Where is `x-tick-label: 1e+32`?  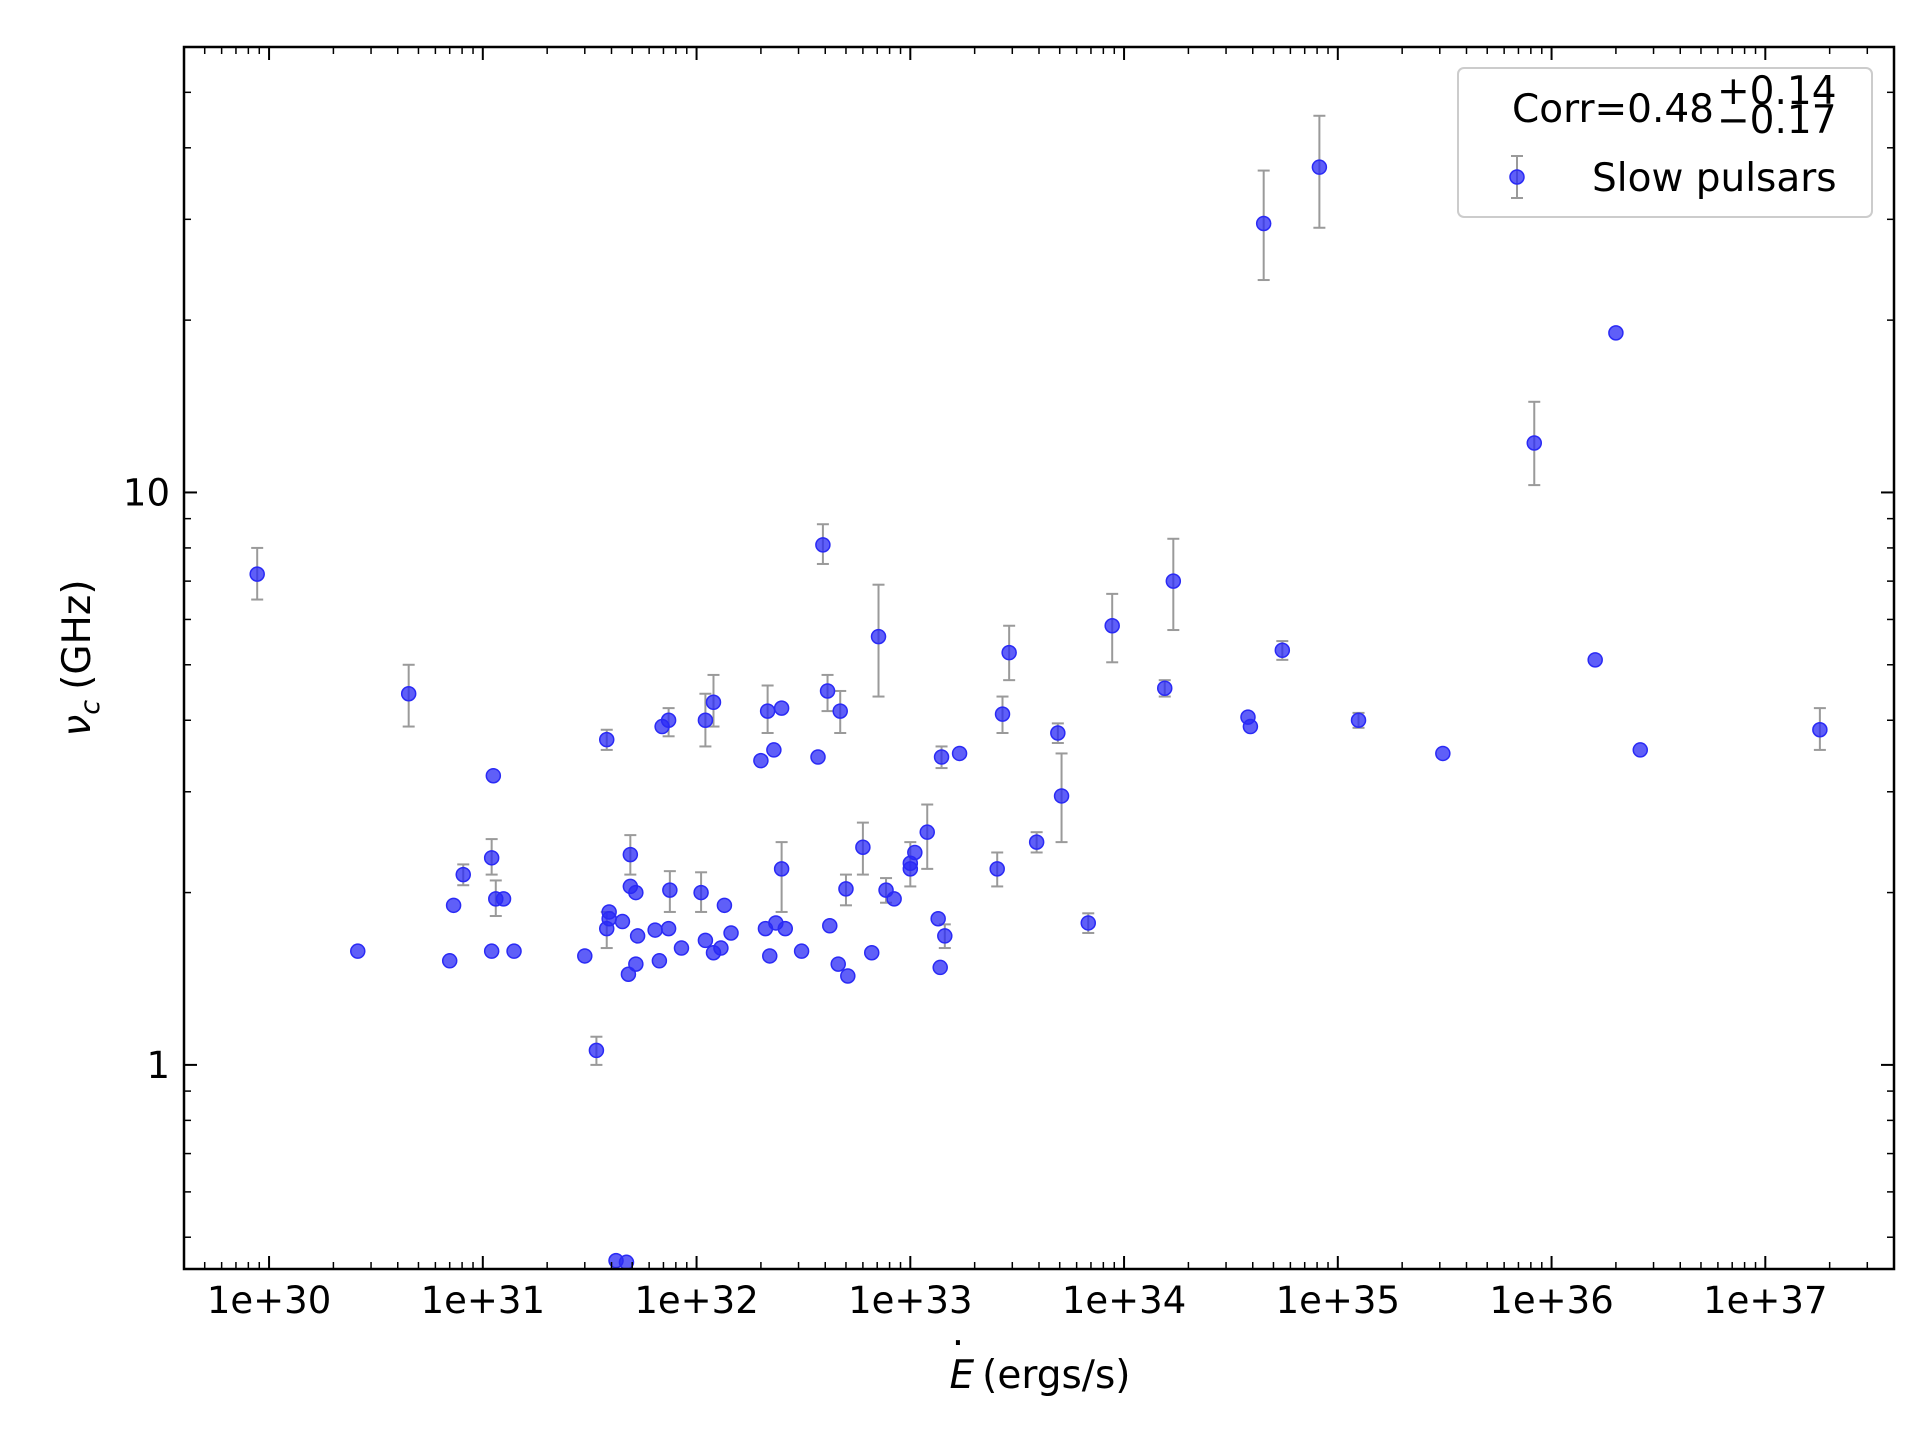
x-tick-label: 1e+32 is located at coordinates (696, 1300).